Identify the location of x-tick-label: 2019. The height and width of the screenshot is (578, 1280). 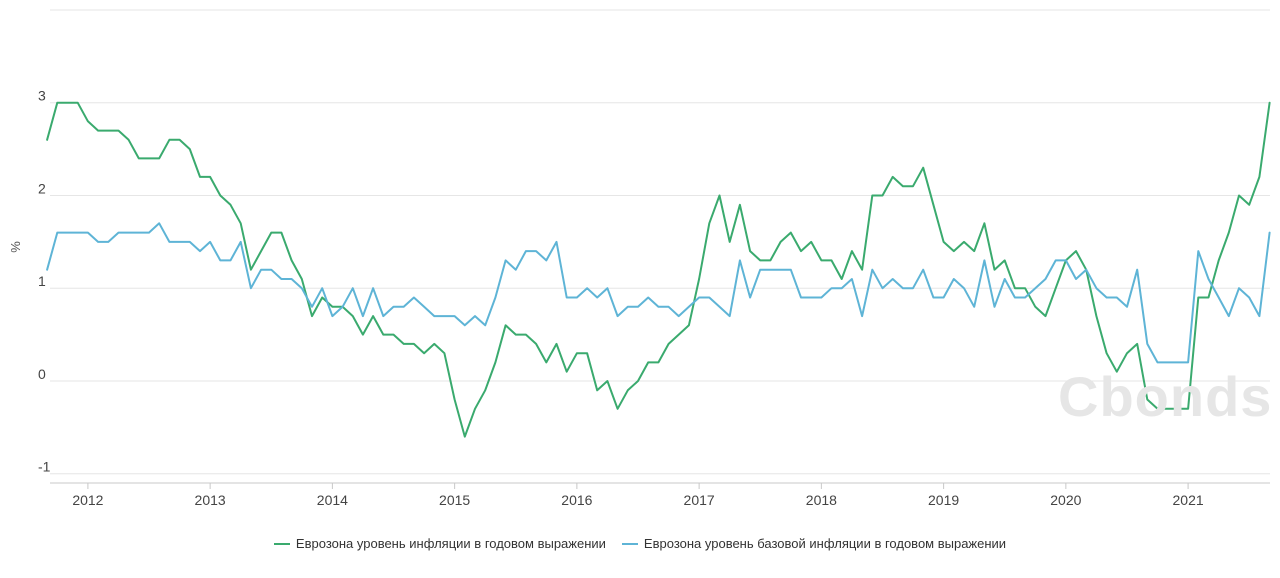
(943, 500).